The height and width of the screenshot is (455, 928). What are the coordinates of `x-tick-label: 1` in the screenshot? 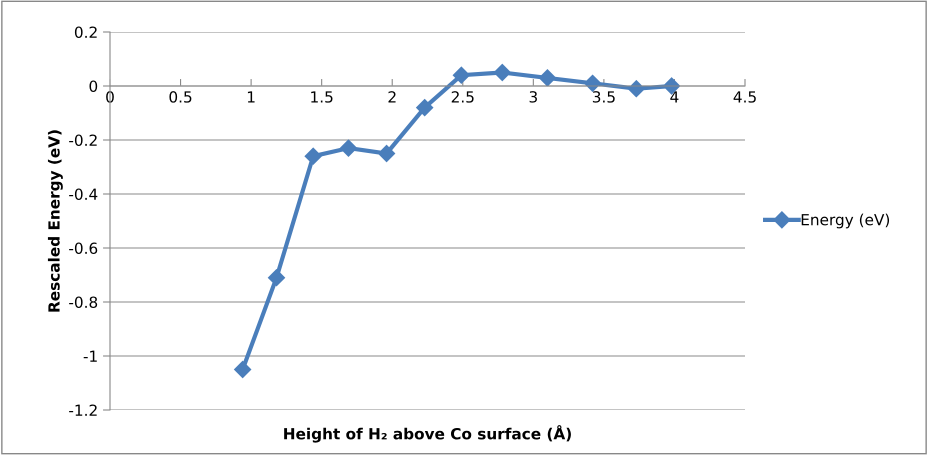 It's located at (251, 96).